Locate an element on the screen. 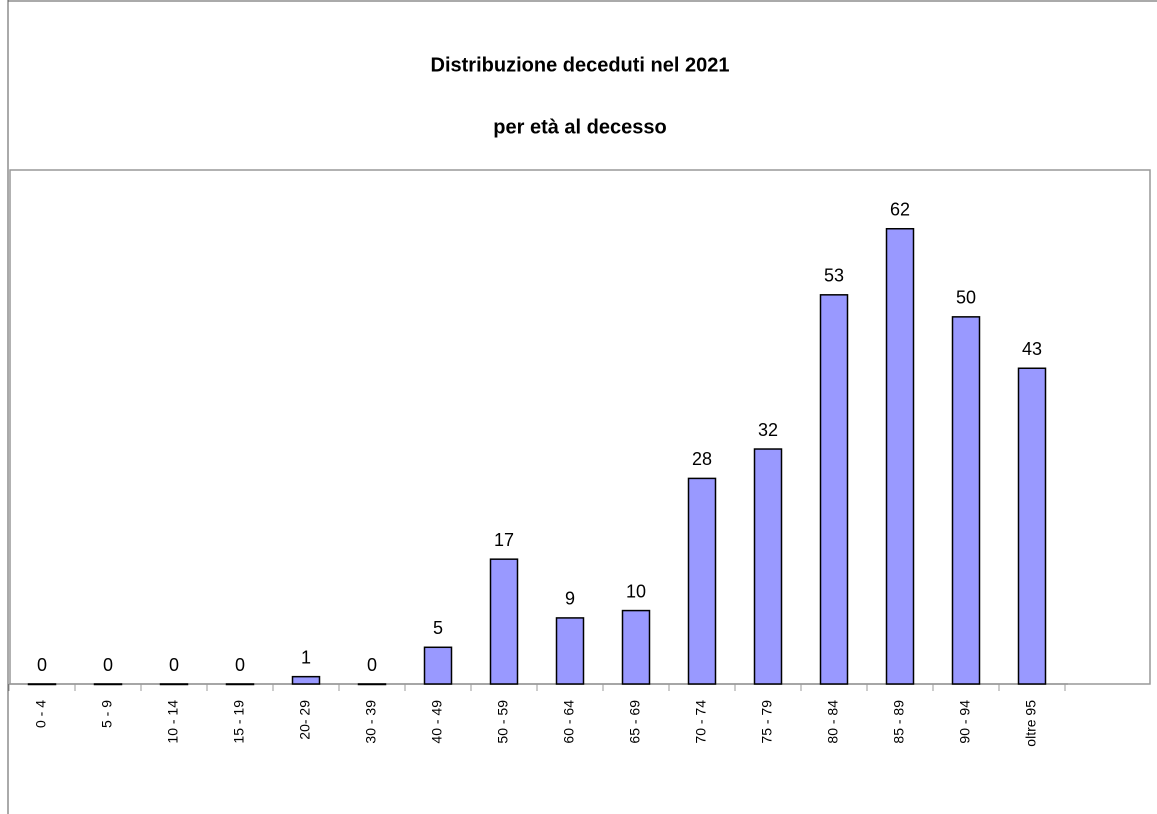 The image size is (1157, 814). chart-subtitle: per età al decesso is located at coordinates (579, 127).